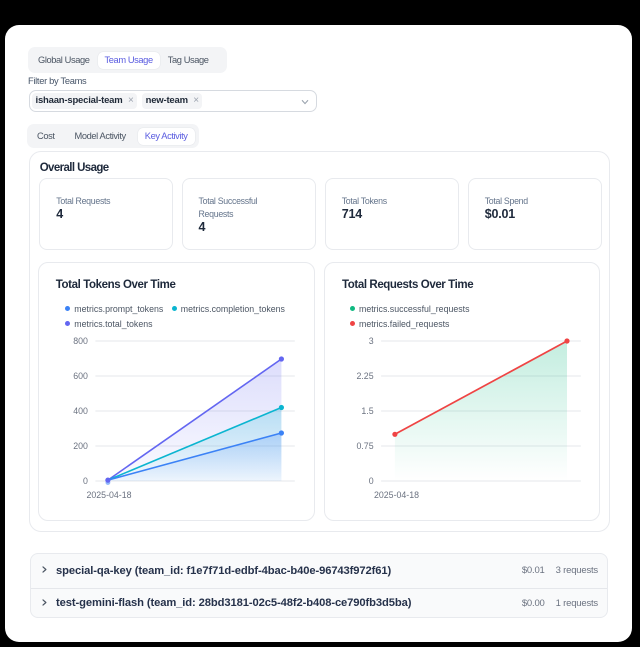  Describe the element at coordinates (80, 376) in the screenshot. I see `svg-text: 600` at that location.